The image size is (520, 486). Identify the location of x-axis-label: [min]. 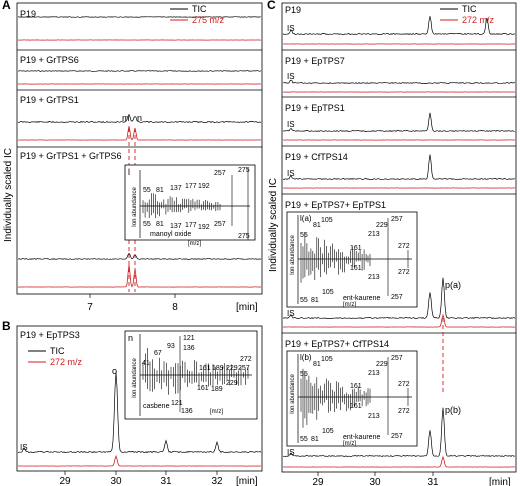
(247, 481).